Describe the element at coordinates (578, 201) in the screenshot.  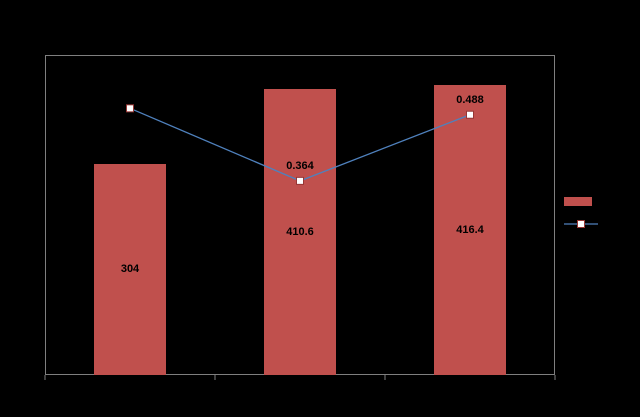
I see `legend-bar-swatch-icon` at that location.